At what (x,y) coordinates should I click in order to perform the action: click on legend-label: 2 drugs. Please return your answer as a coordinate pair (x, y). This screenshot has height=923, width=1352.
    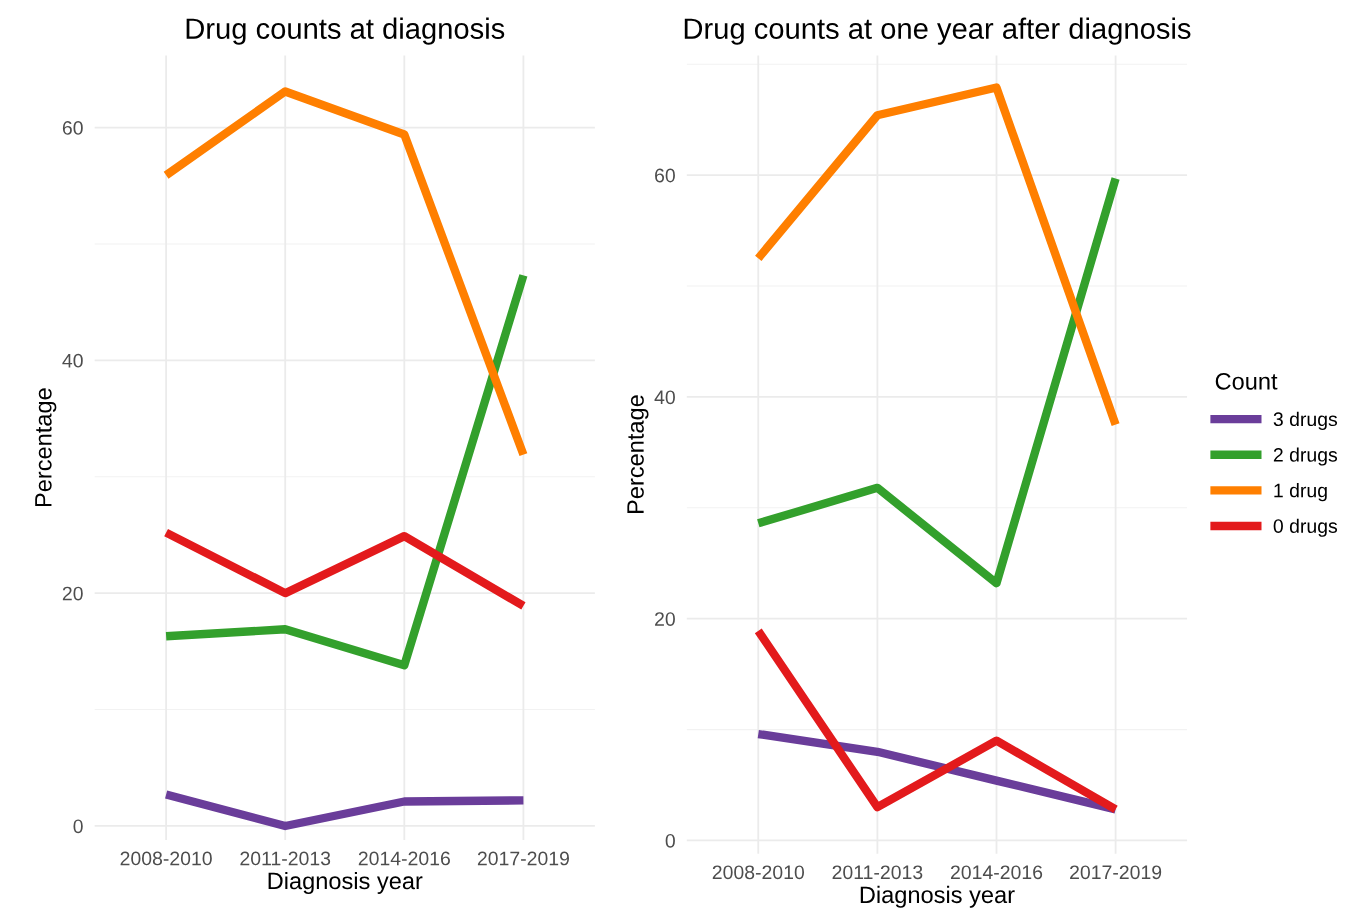
    Looking at the image, I should click on (1305, 456).